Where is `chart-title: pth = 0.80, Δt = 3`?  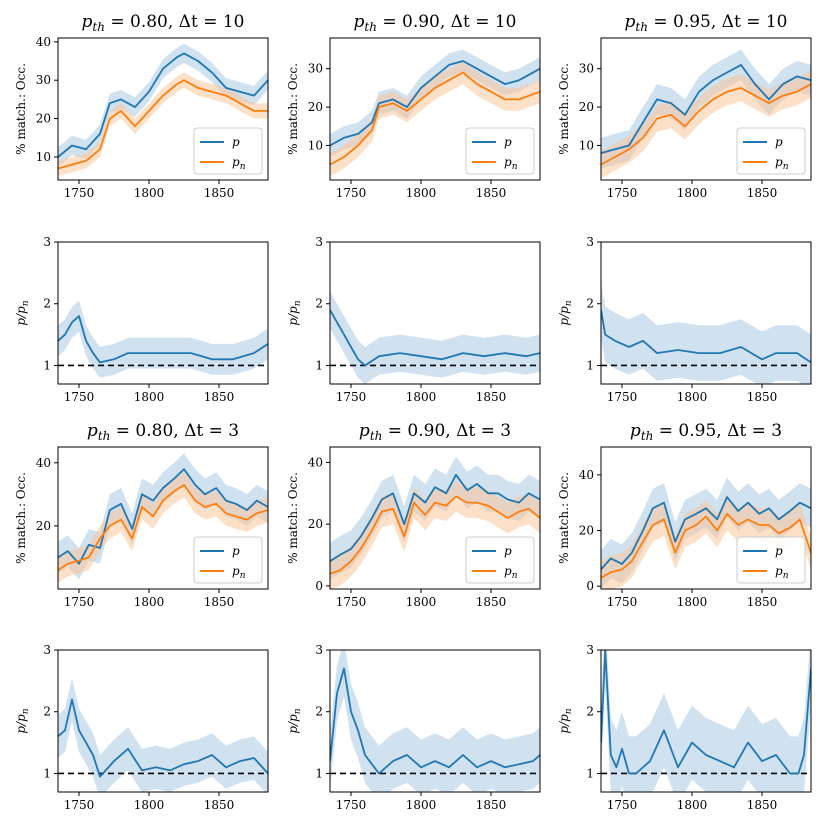 chart-title: pth = 0.80, Δt = 3 is located at coordinates (163, 432).